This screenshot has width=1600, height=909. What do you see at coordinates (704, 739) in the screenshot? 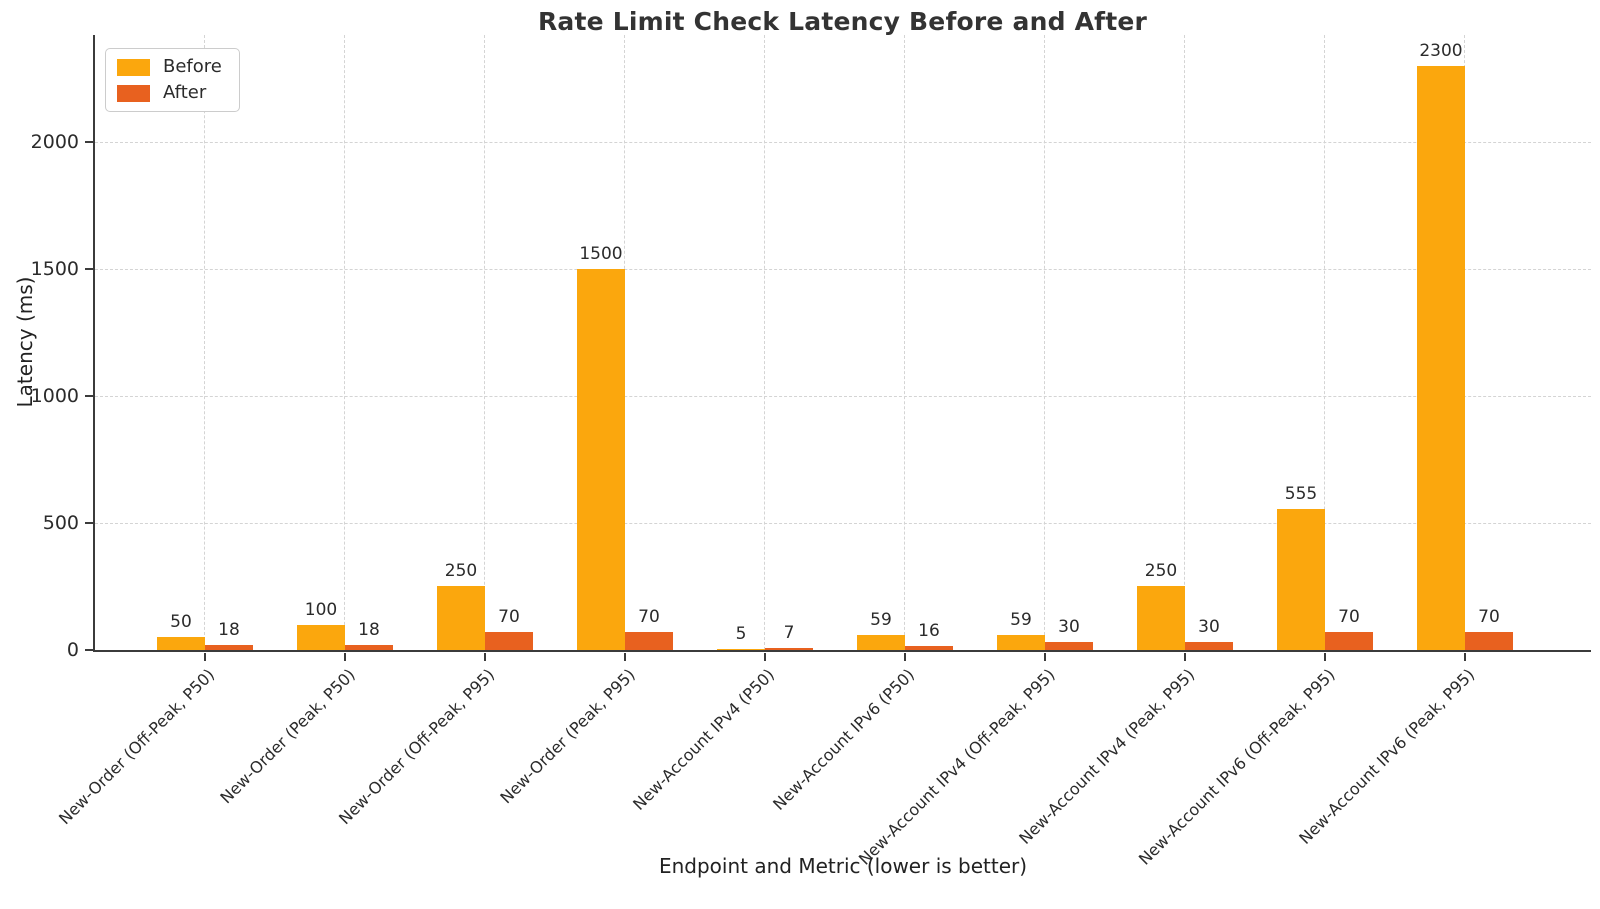
I see `x-tick-label: New-Account IPv4 (P50)` at bounding box center [704, 739].